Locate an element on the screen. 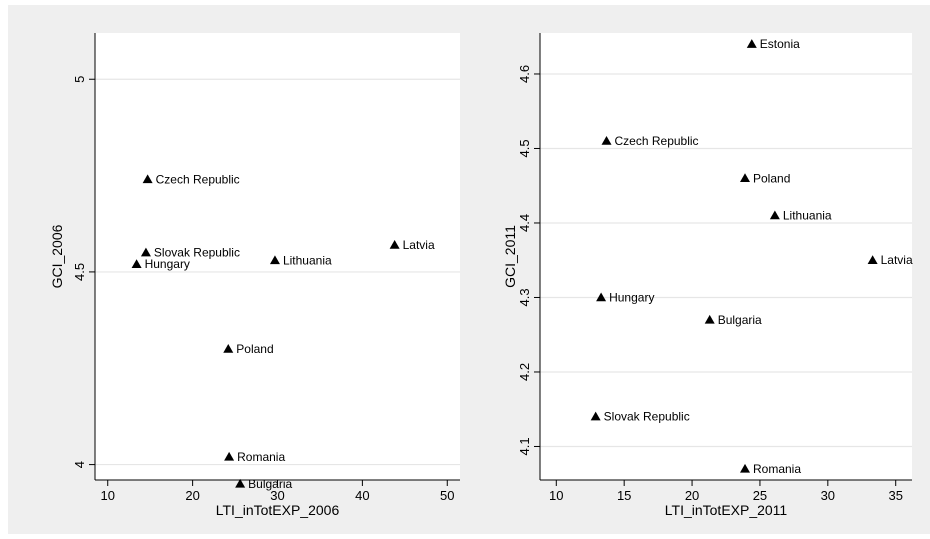 The height and width of the screenshot is (539, 930). y-tick-label: 4 is located at coordinates (79, 464).